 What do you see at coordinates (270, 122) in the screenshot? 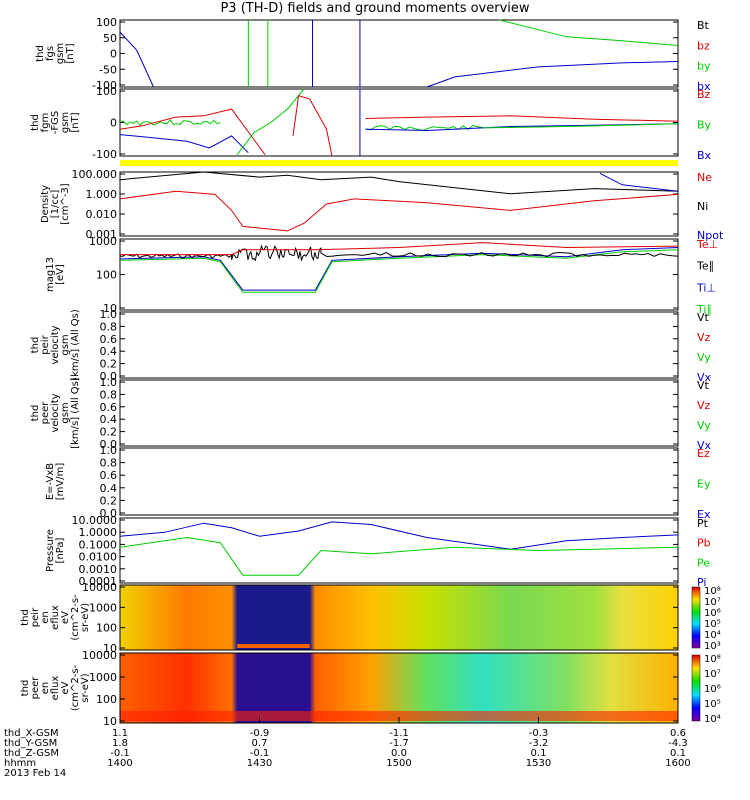
I see `series-By` at bounding box center [270, 122].